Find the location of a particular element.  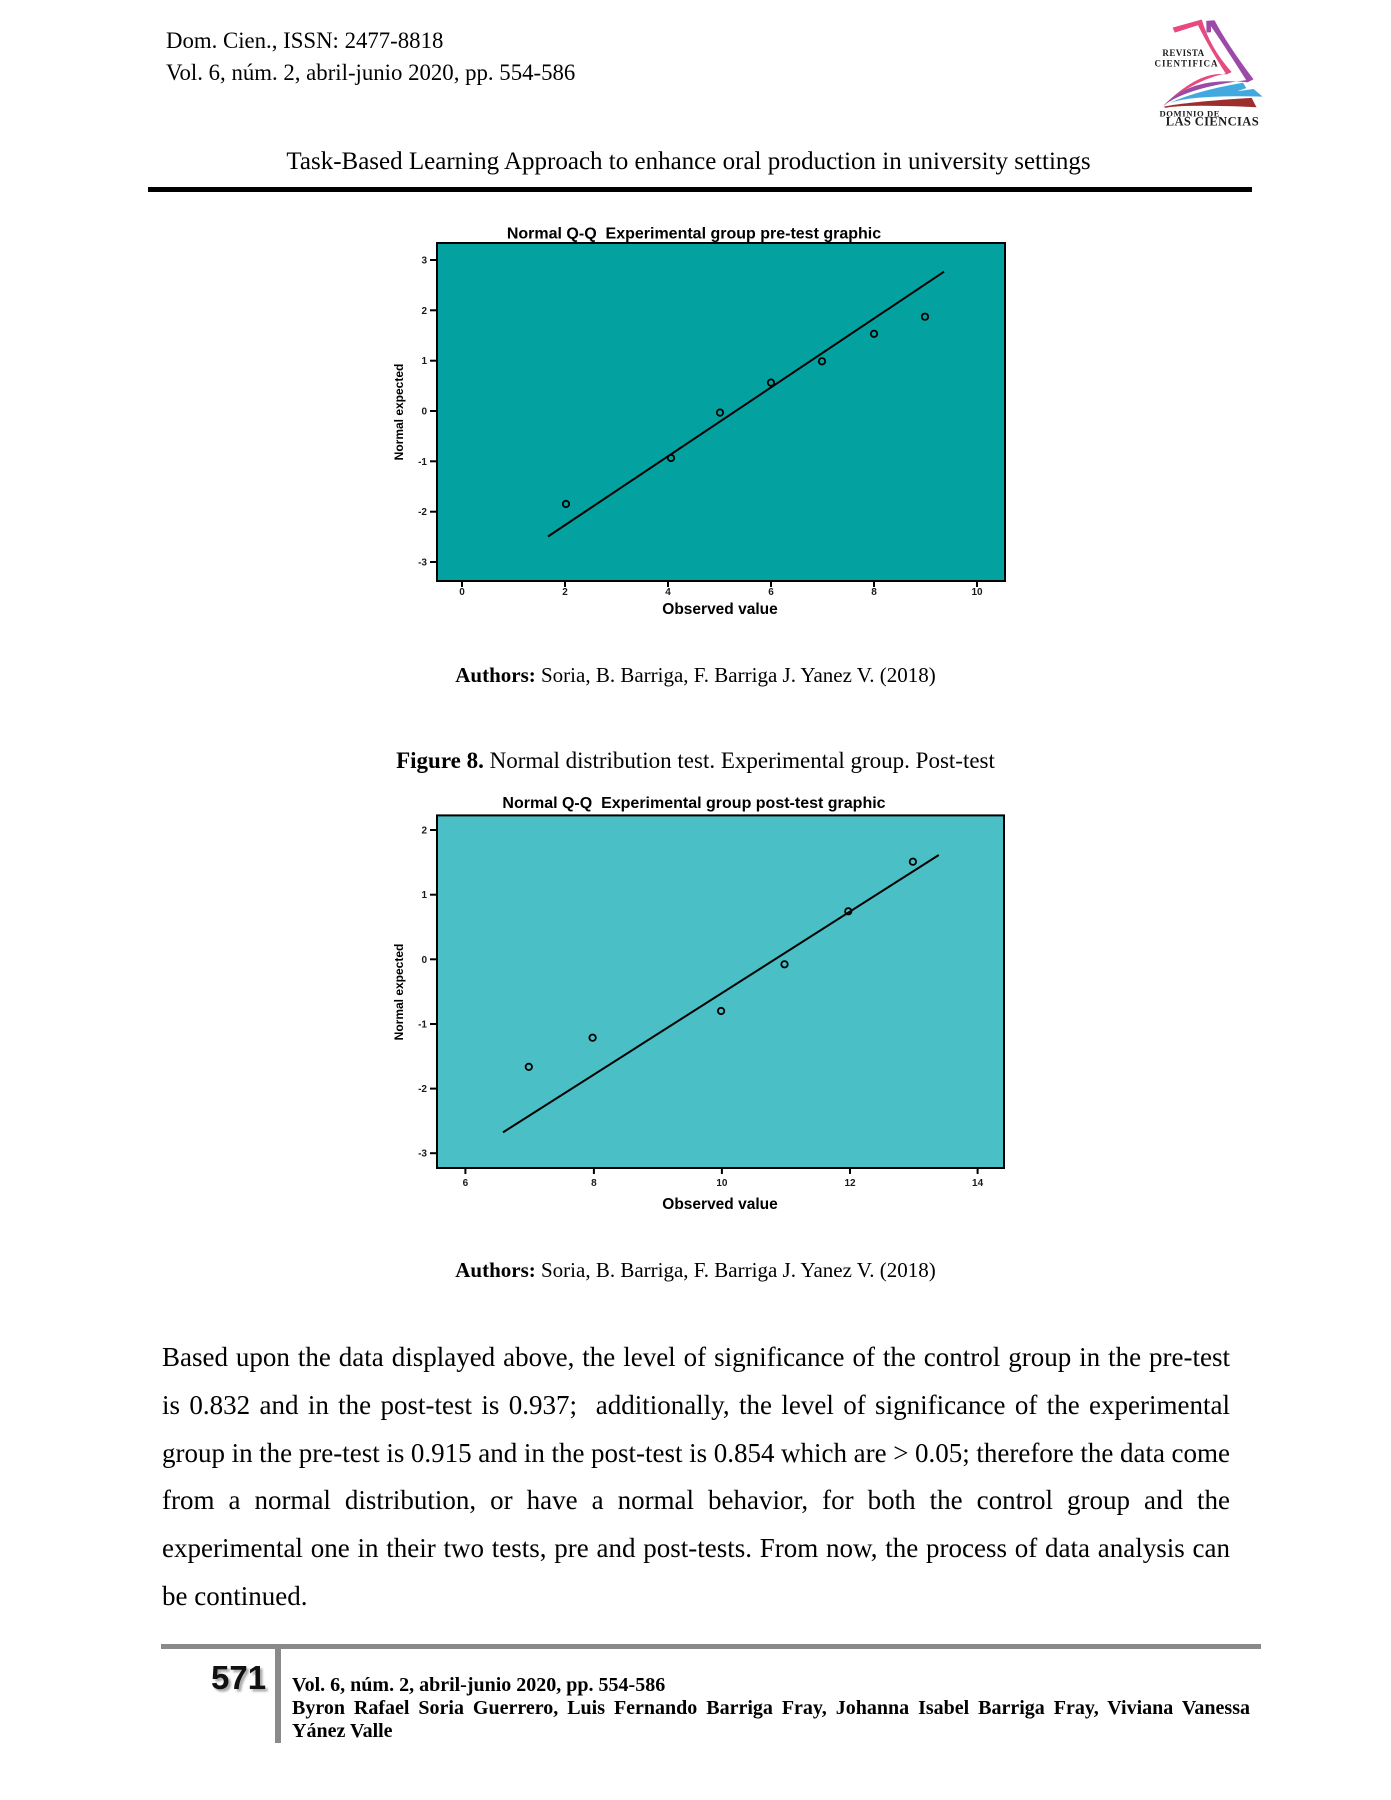

svg-text: 12 is located at coordinates (850, 1183).